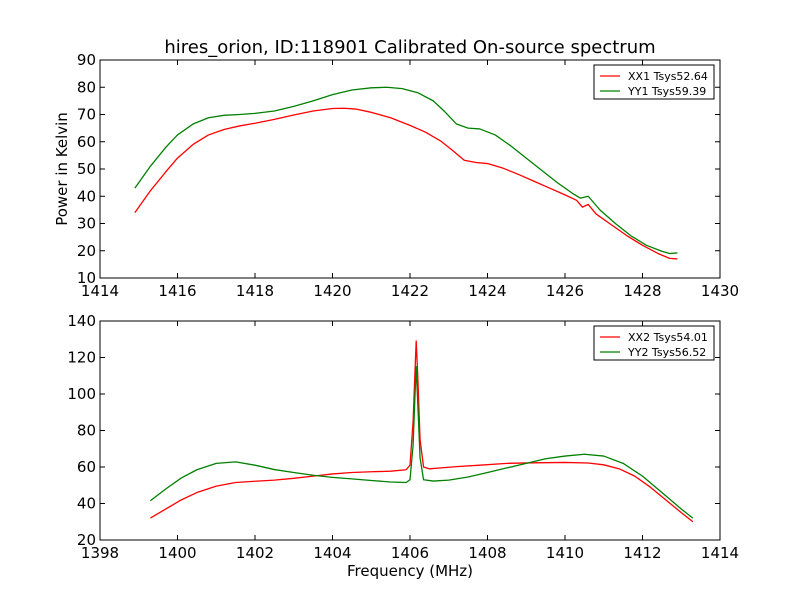  Describe the element at coordinates (81, 321) in the screenshot. I see `y-tick-label: 140` at that location.